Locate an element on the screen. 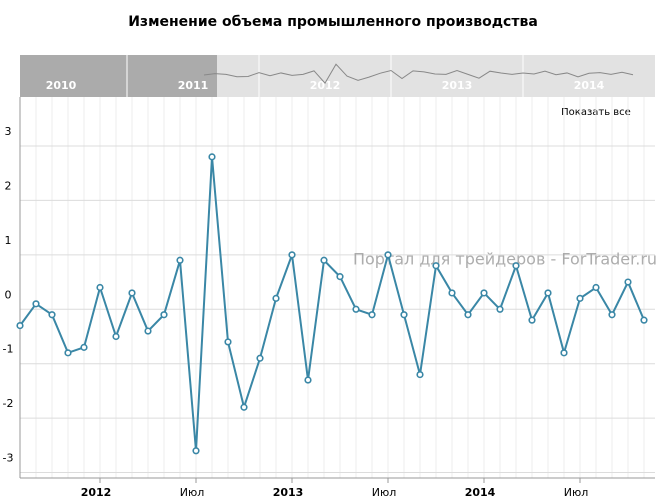 This screenshot has width=666, height=500. x-tick-label: 2014 is located at coordinates (480, 492).